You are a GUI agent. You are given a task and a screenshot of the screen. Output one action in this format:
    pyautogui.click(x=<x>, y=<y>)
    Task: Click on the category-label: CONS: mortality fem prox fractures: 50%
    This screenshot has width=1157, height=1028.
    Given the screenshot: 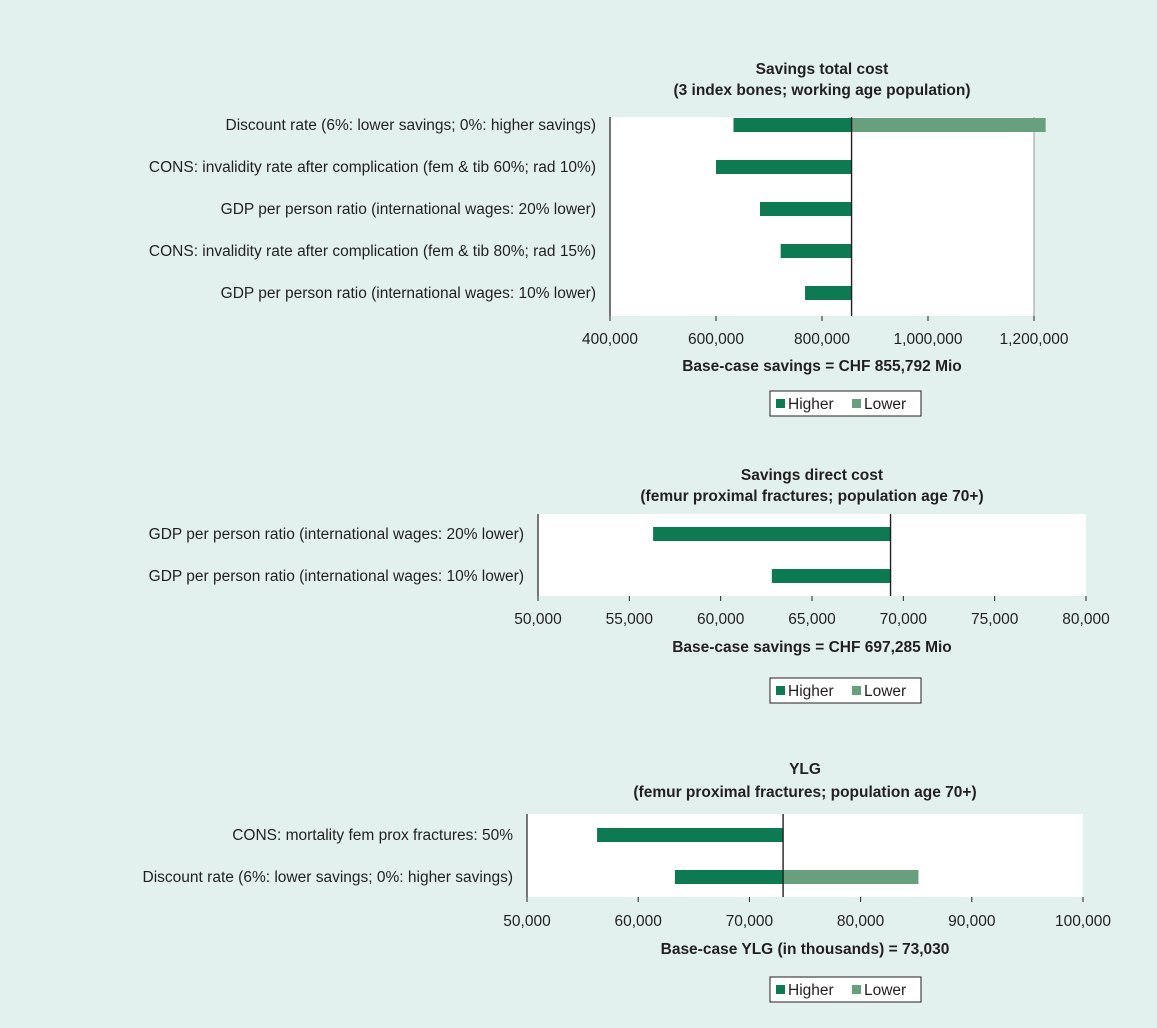 What is the action you would take?
    pyautogui.click(x=372, y=835)
    